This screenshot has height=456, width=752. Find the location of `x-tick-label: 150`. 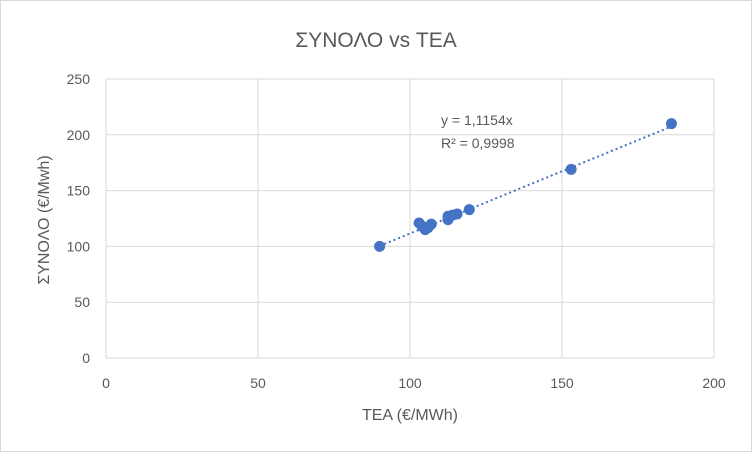

x-tick-label: 150 is located at coordinates (562, 383).